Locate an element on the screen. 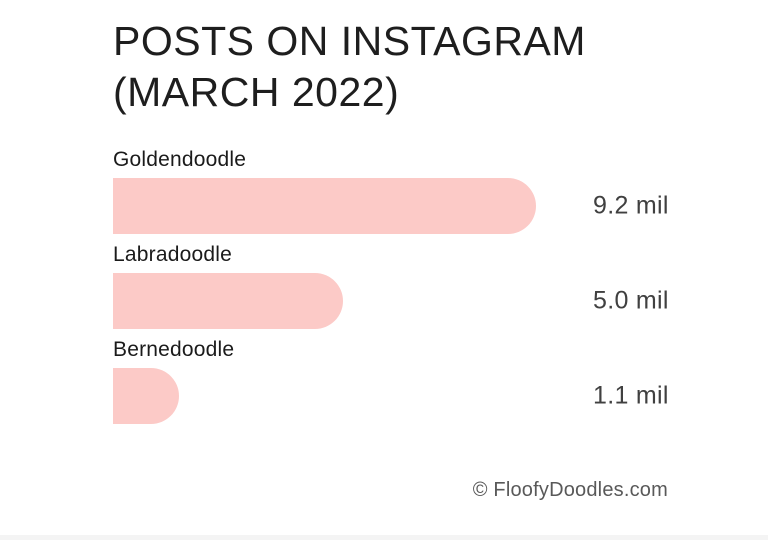 This screenshot has height=540, width=768. bar-row: Goldendoodle 9.2 mil is located at coordinates (413, 190).